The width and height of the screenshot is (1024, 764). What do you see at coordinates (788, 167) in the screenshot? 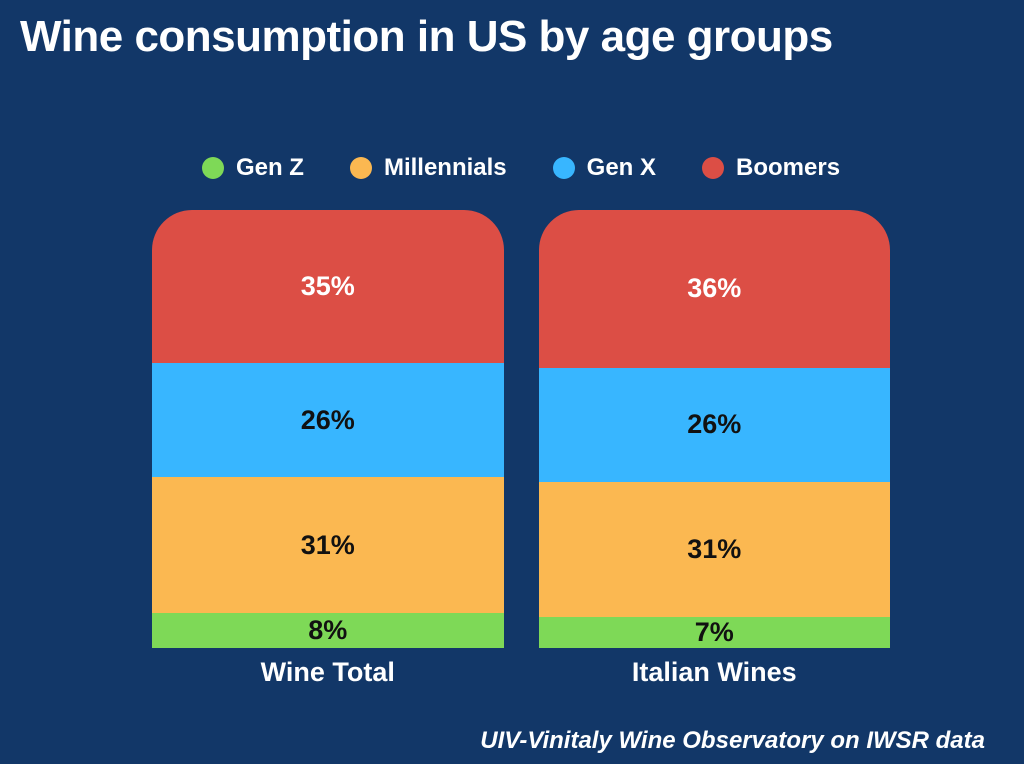
I see `legend-label-boomers: Boomers` at bounding box center [788, 167].